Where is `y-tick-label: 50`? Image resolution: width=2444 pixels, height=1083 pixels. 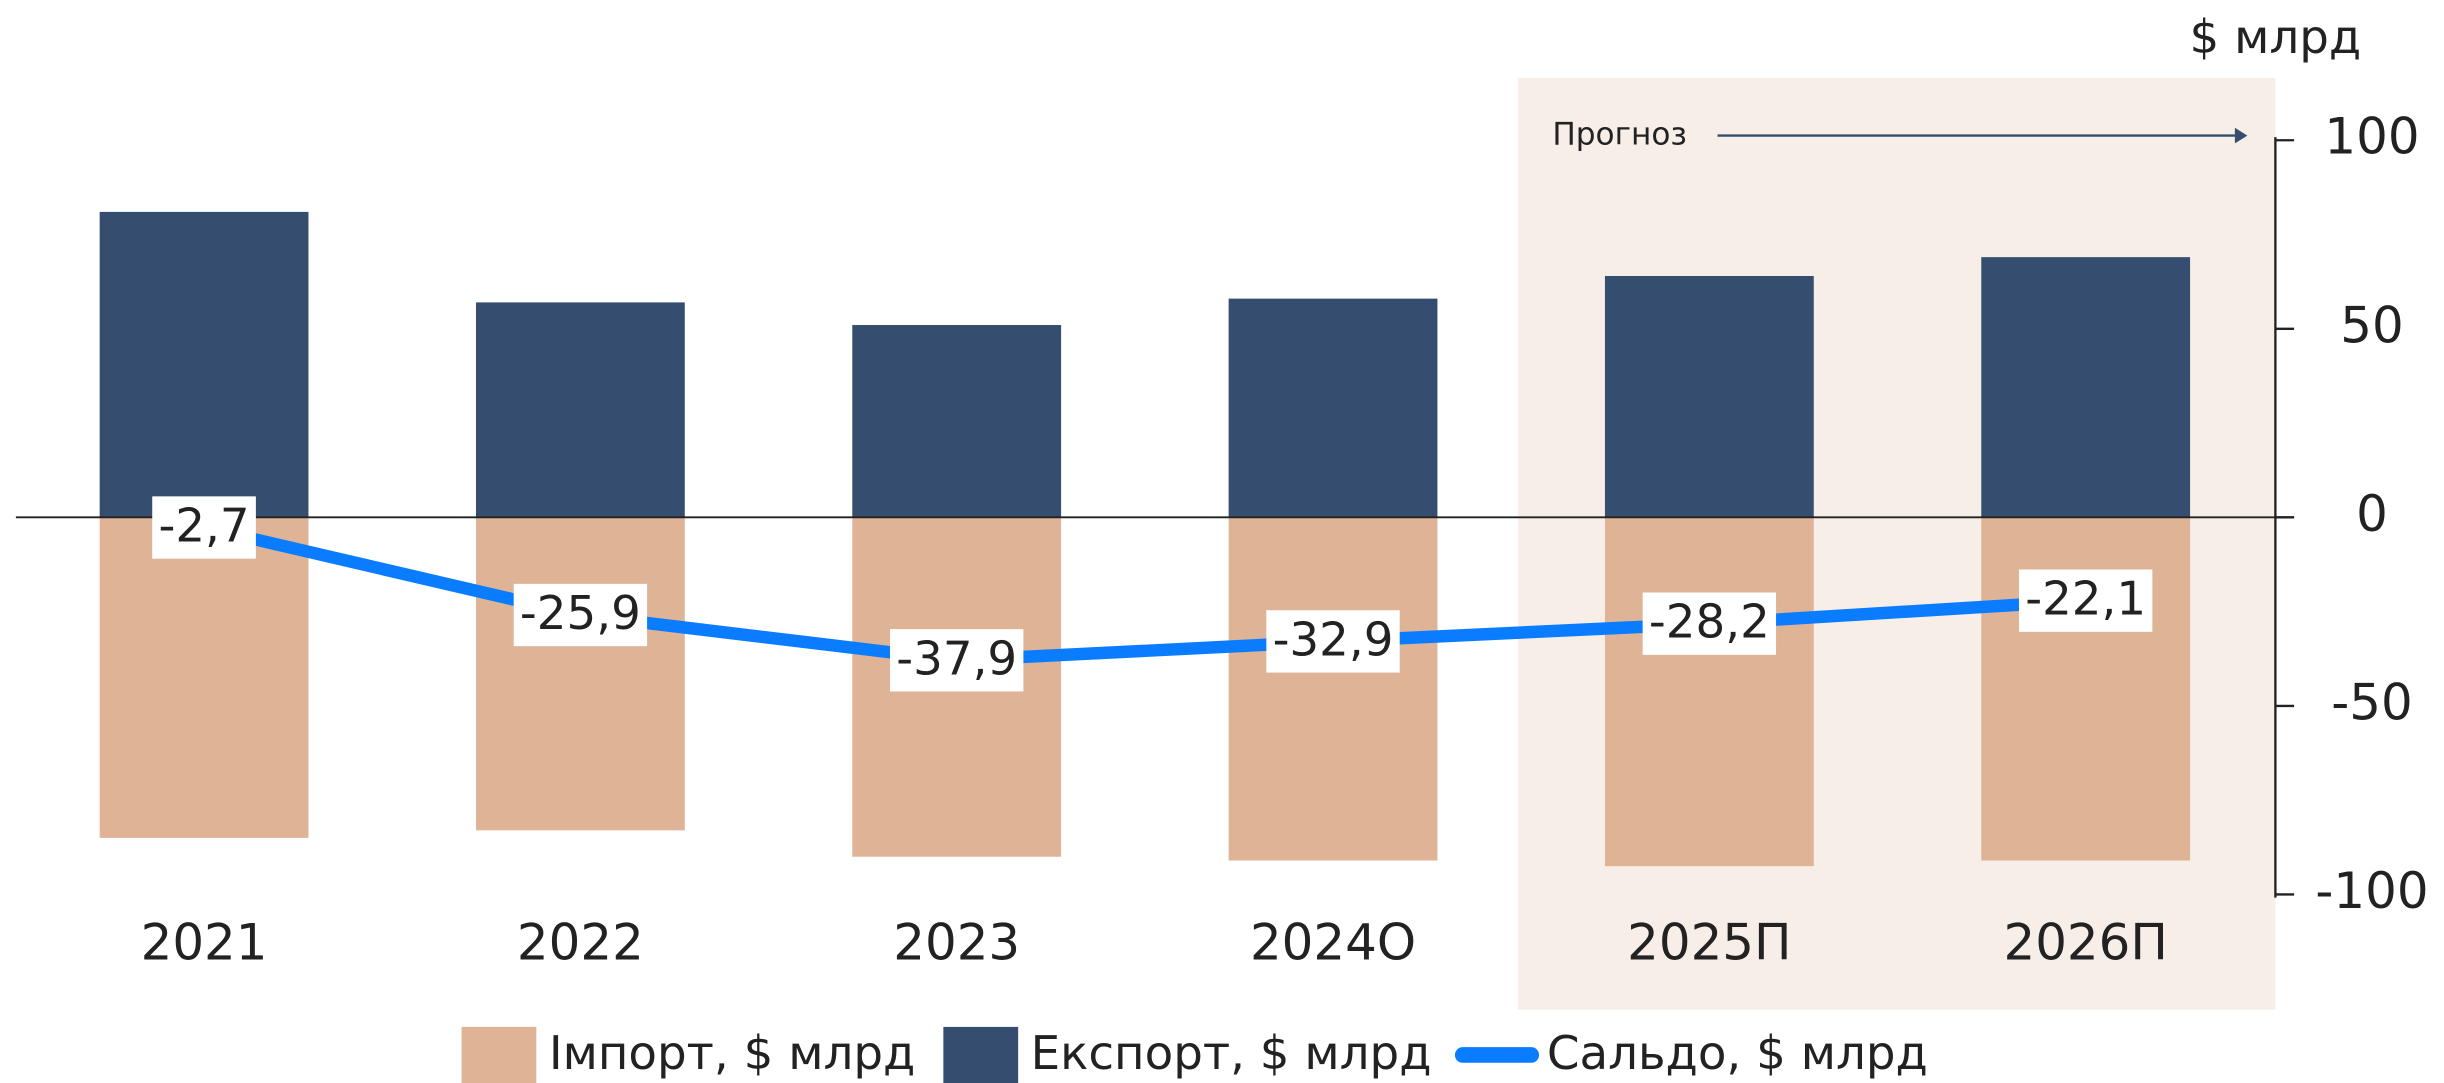
y-tick-label: 50 is located at coordinates (2371, 325).